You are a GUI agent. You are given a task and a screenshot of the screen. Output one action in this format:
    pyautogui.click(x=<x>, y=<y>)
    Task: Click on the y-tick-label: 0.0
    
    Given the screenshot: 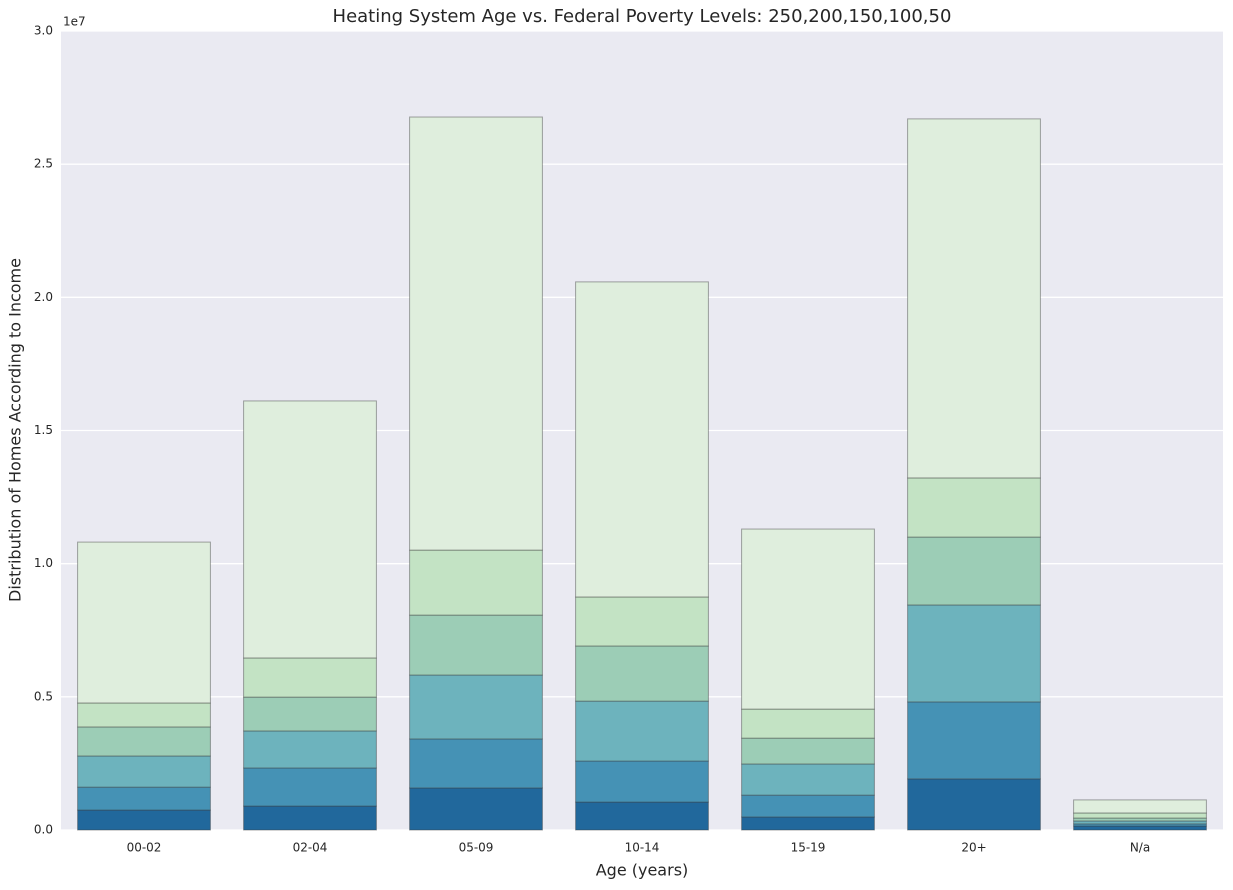 What is the action you would take?
    pyautogui.click(x=43, y=830)
    